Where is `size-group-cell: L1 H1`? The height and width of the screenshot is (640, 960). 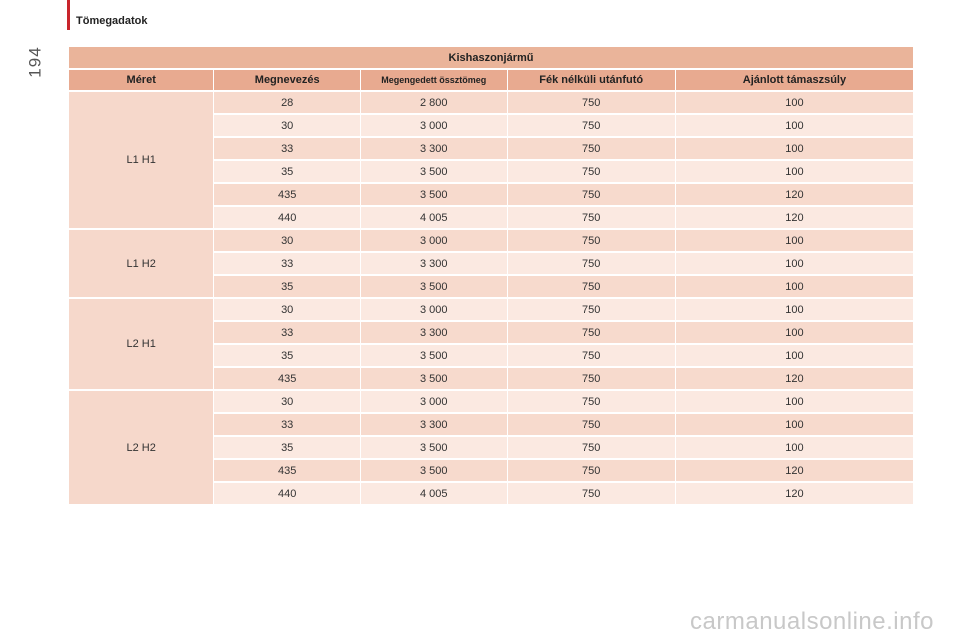 size-group-cell: L1 H1 is located at coordinates (141, 160).